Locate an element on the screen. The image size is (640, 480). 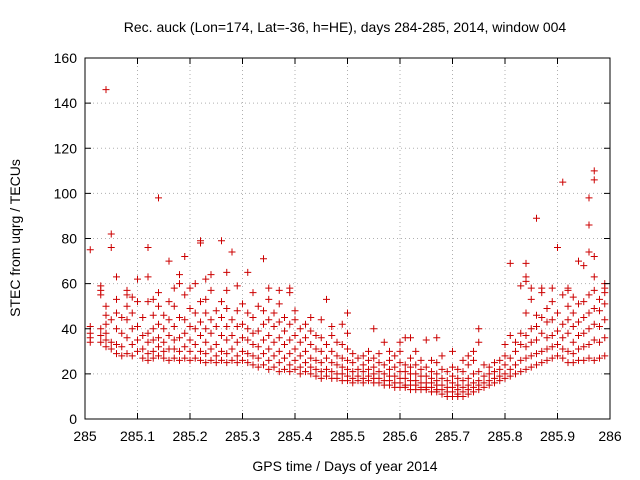
x-tick-label: 285.2 is located at coordinates (189, 436).